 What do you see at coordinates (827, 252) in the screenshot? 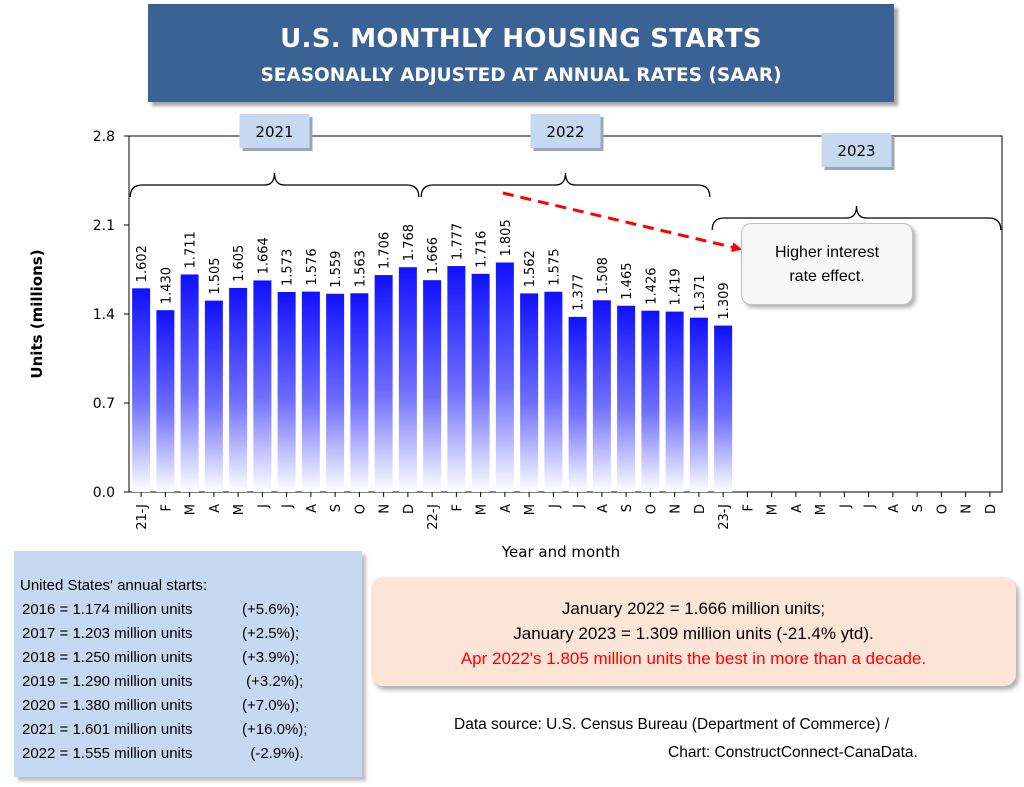
I see `callout-line-1: Higher interest` at bounding box center [827, 252].